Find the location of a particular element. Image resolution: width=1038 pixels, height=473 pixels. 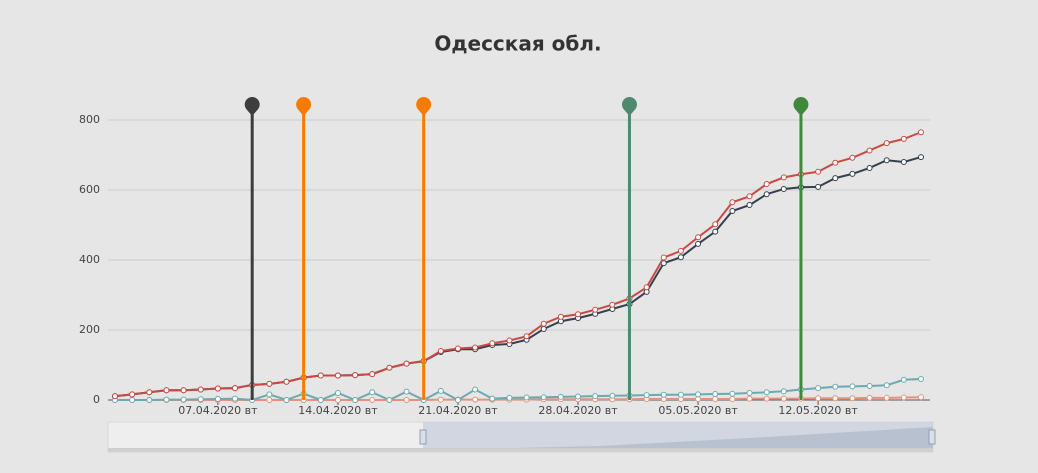

x-tick-label: 12.05.2020 вт is located at coordinates (818, 410).